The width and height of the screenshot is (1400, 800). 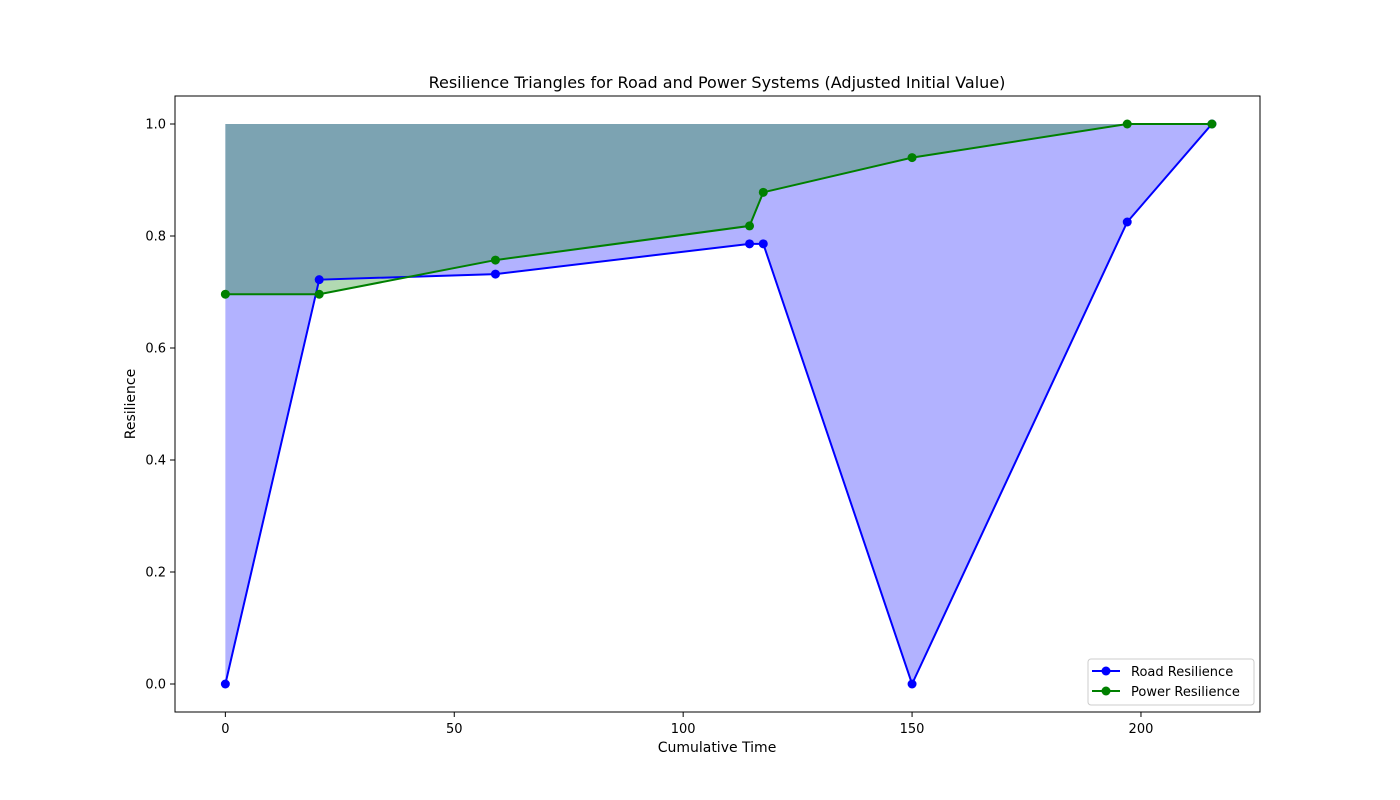 I want to click on y-tick-label: 0.6, so click(x=155, y=349).